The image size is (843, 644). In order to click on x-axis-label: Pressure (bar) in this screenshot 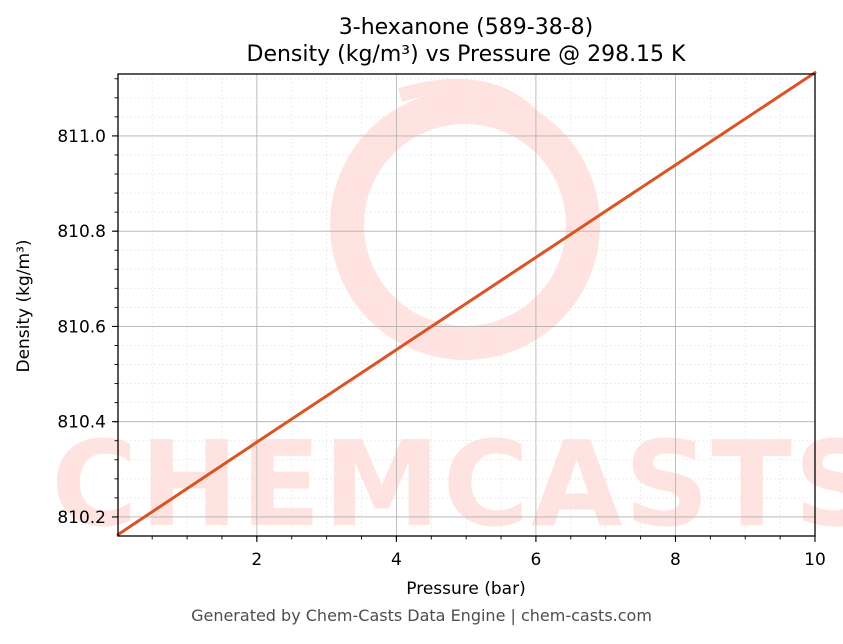, I will do `click(465, 589)`.